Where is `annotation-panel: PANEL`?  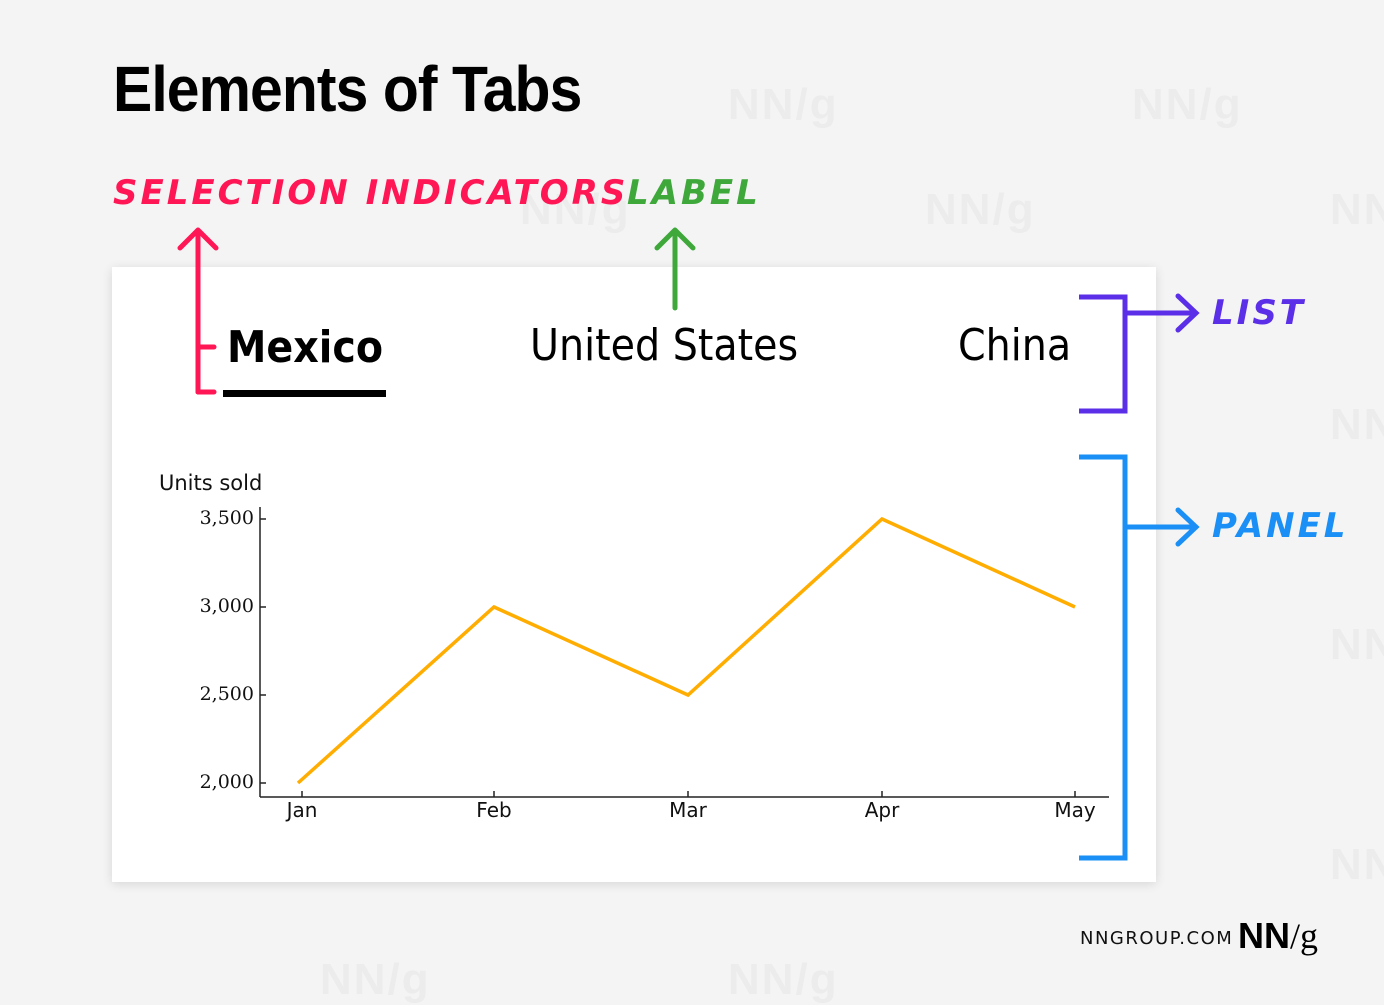 annotation-panel: PANEL is located at coordinates (1280, 526).